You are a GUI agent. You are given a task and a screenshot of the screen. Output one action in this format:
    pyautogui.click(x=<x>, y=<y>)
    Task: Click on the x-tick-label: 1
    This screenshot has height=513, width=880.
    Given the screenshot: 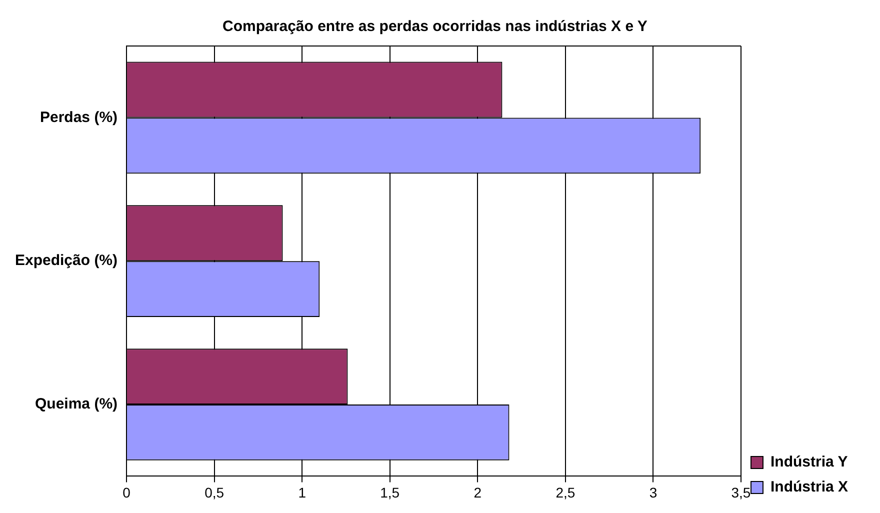 What is the action you would take?
    pyautogui.click(x=302, y=492)
    